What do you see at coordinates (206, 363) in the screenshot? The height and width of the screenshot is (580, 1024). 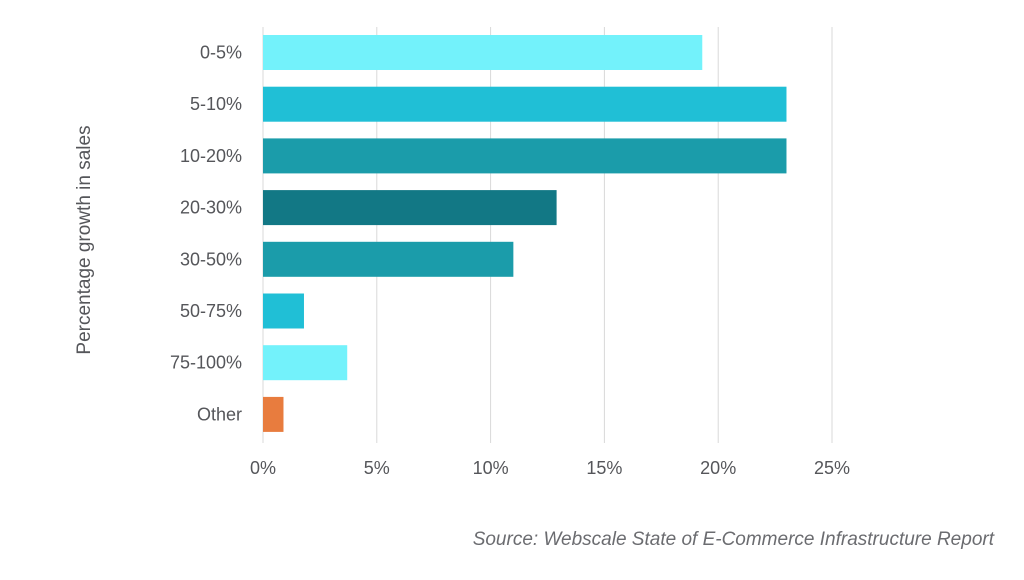 I see `y-tick-label: 75-100%` at bounding box center [206, 363].